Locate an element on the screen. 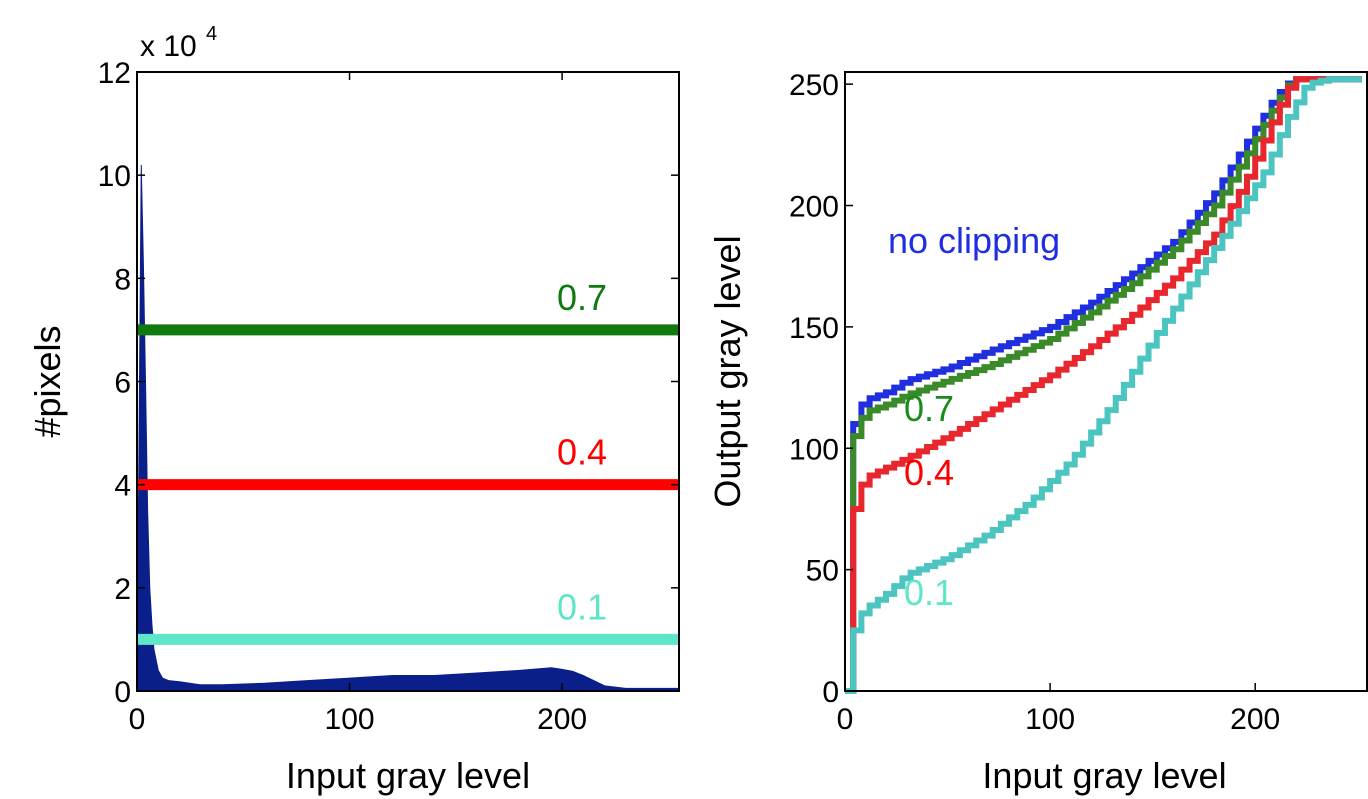 The height and width of the screenshot is (799, 1368). mapping-y-axis-label: Output gray level is located at coordinates (727, 371).